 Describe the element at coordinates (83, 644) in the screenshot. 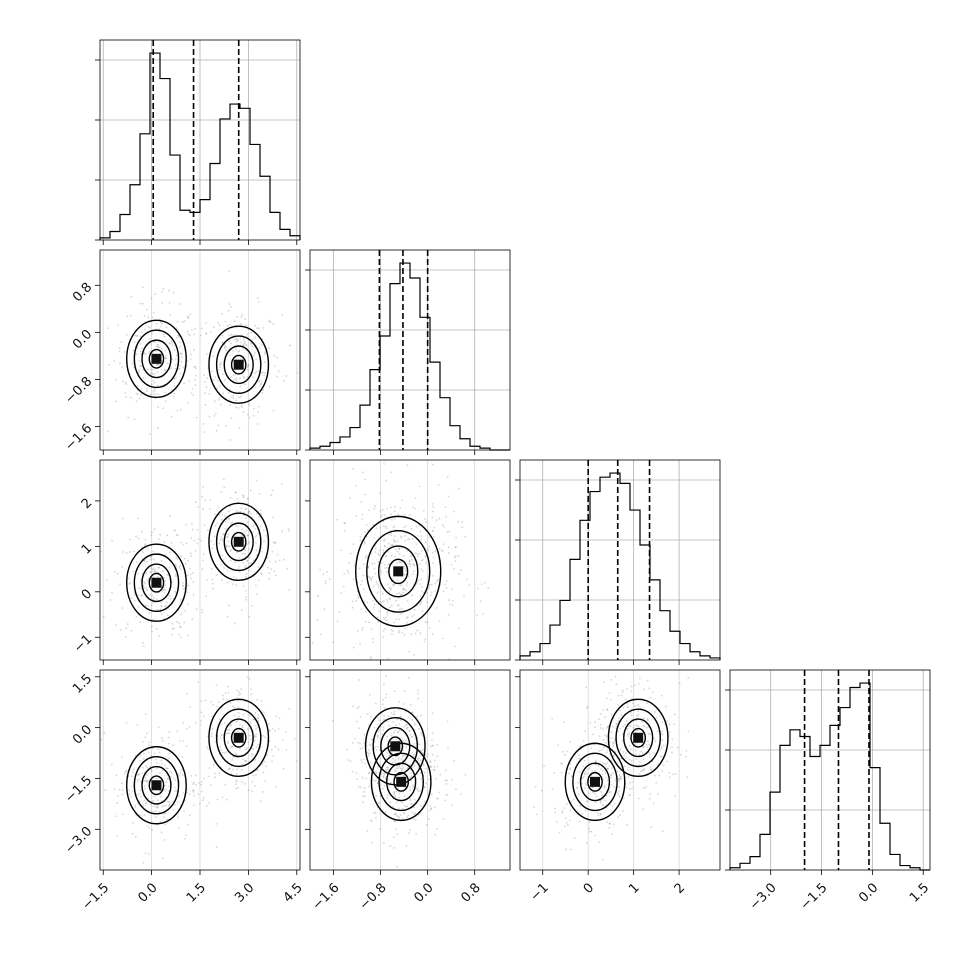

I see `y-tick-label: −1` at that location.